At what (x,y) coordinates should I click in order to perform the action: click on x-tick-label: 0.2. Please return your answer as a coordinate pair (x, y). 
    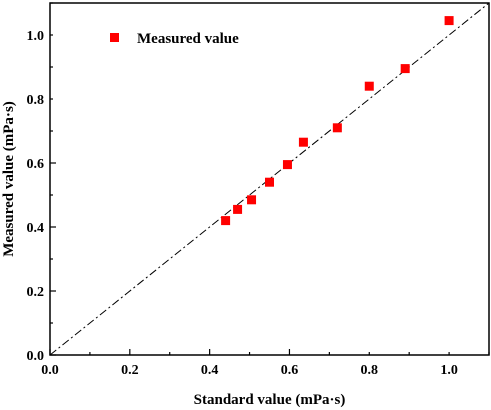
    Looking at the image, I should click on (130, 370).